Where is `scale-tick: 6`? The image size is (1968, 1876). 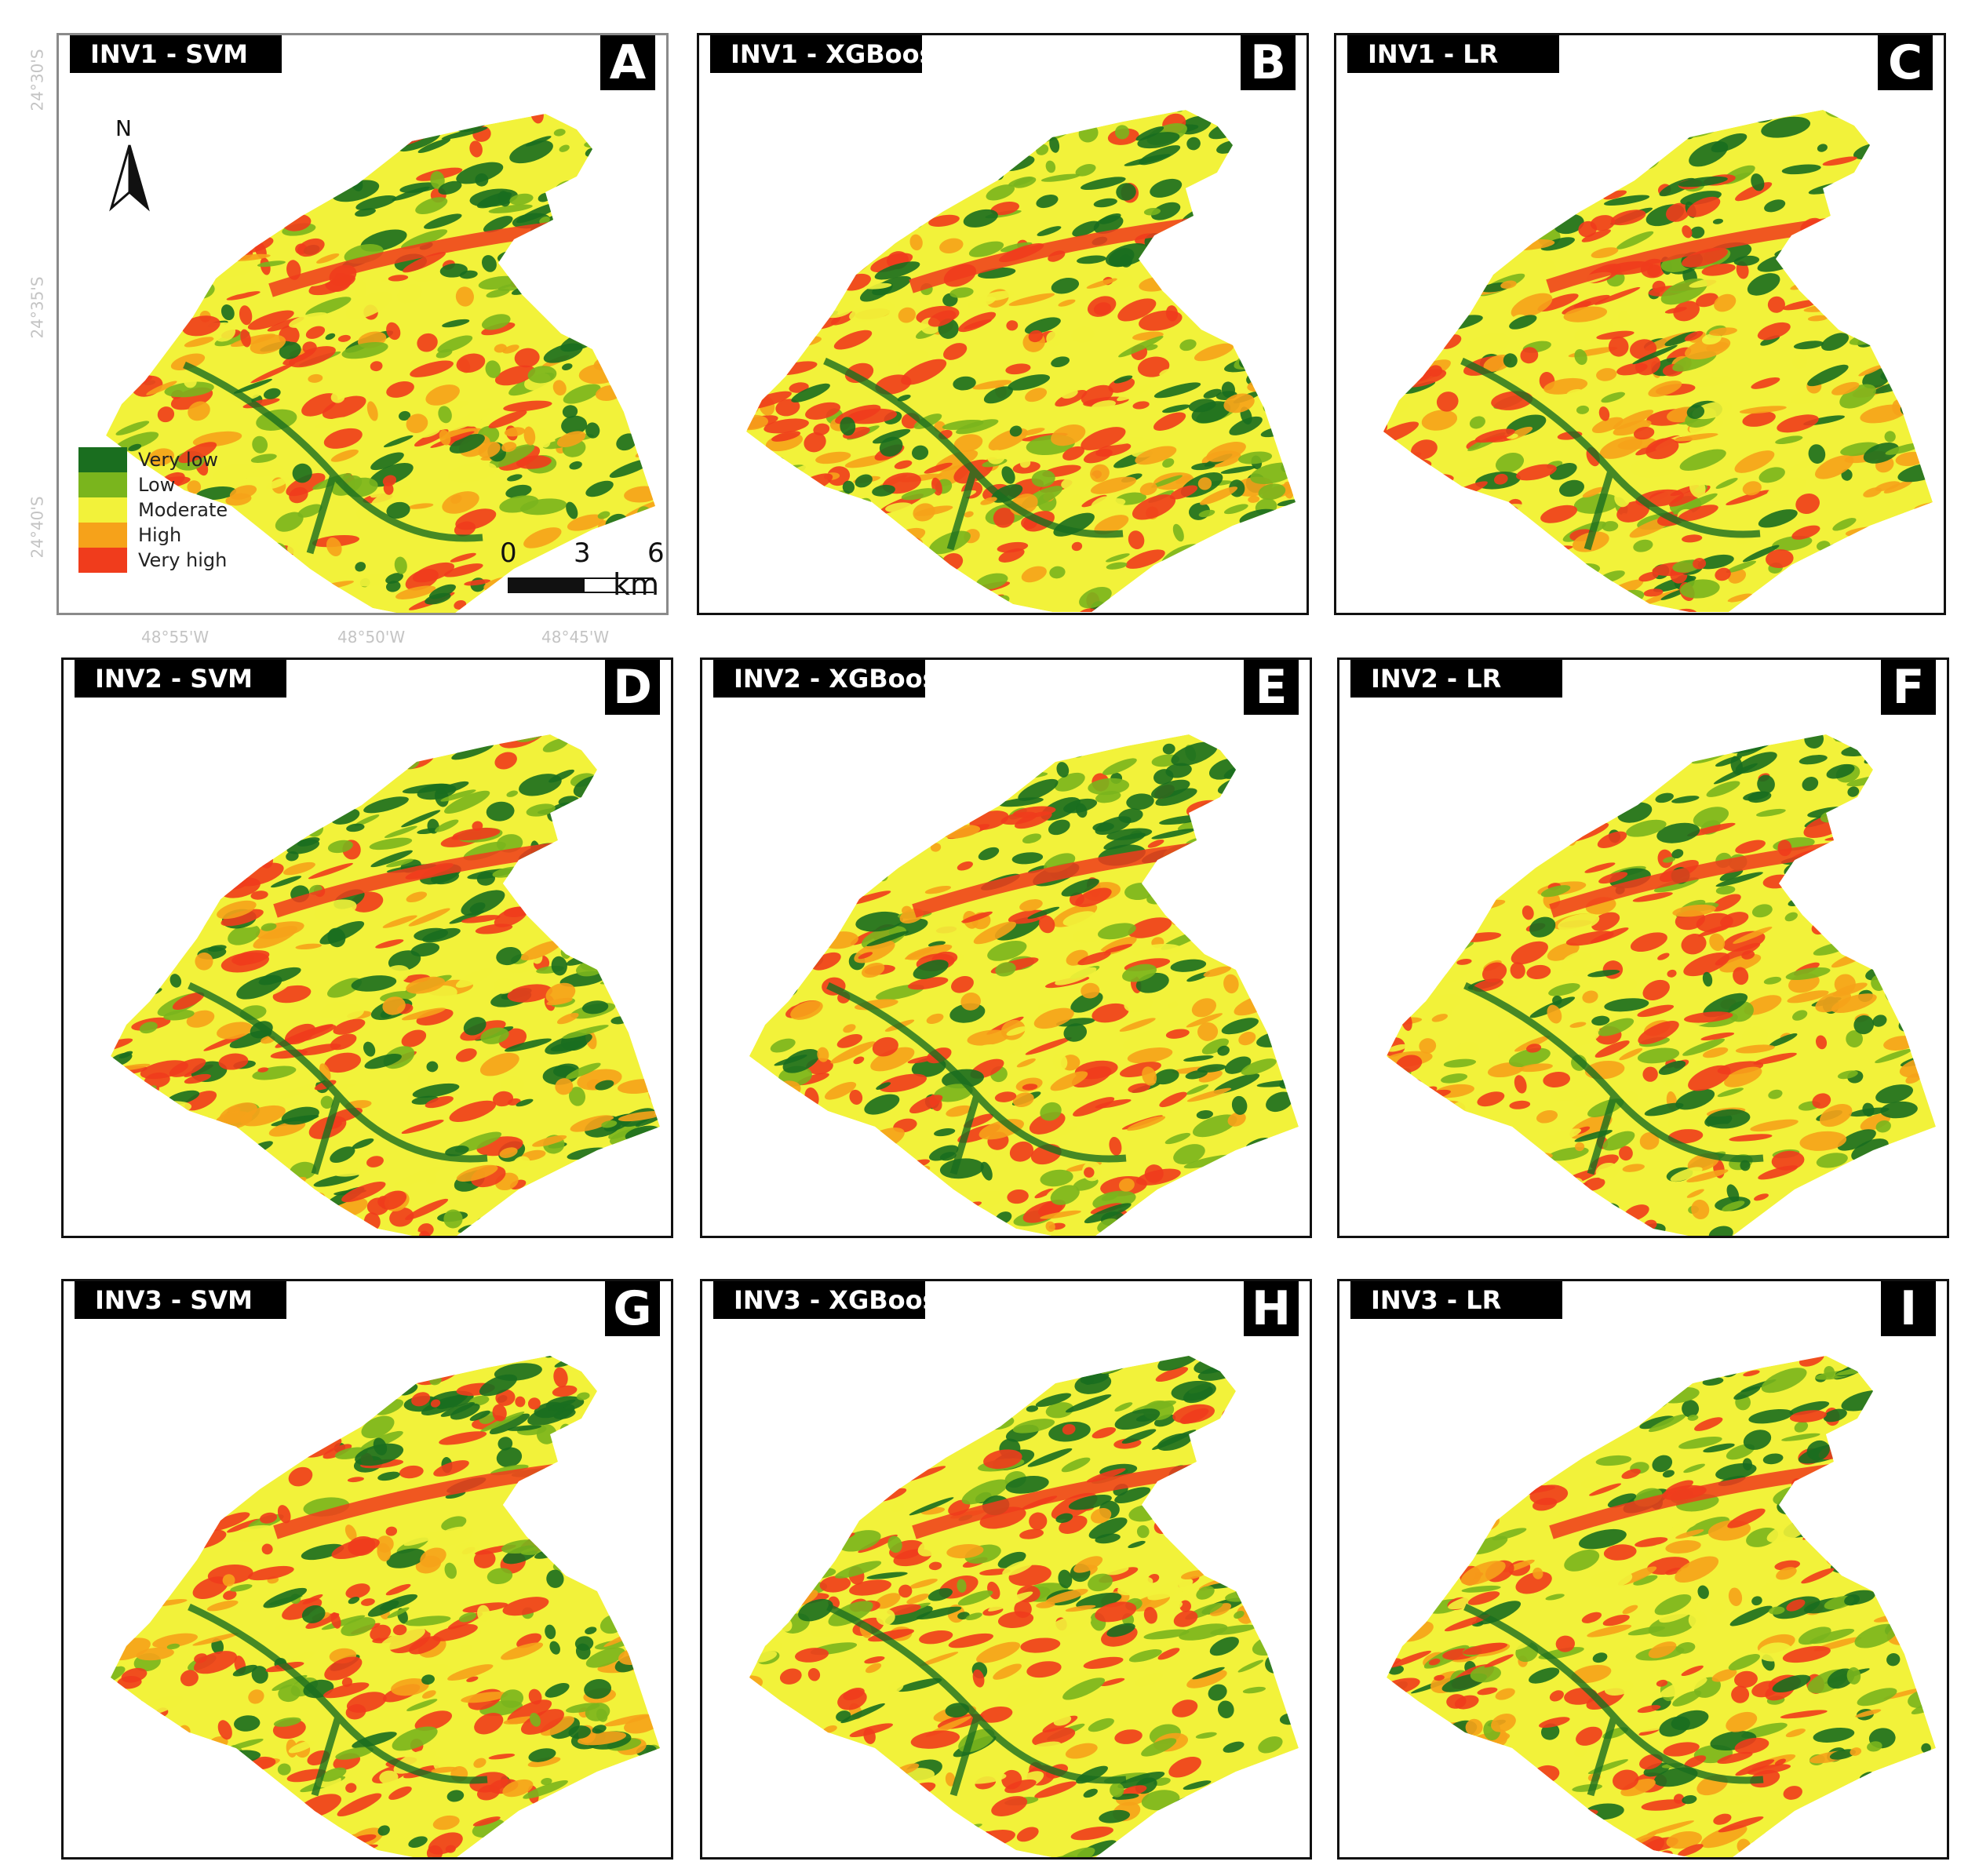 scale-tick: 6 is located at coordinates (656, 553).